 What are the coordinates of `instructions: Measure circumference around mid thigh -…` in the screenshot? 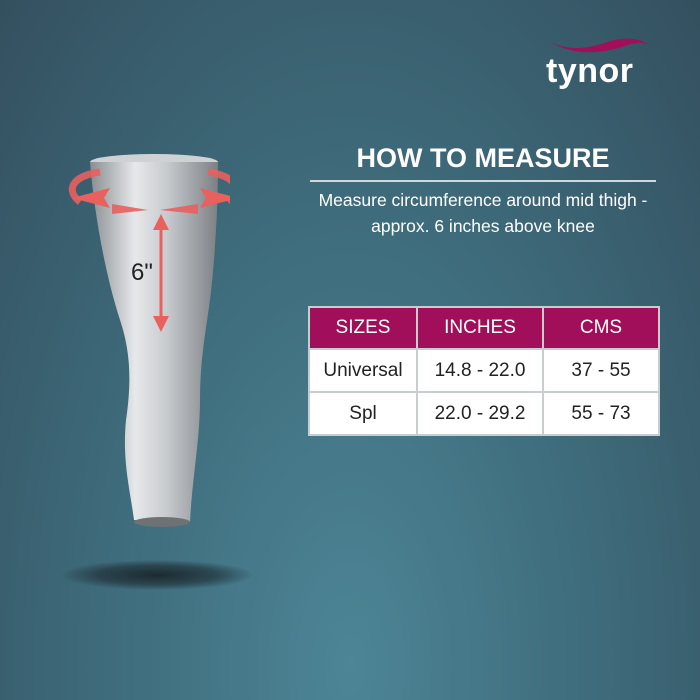 It's located at (483, 213).